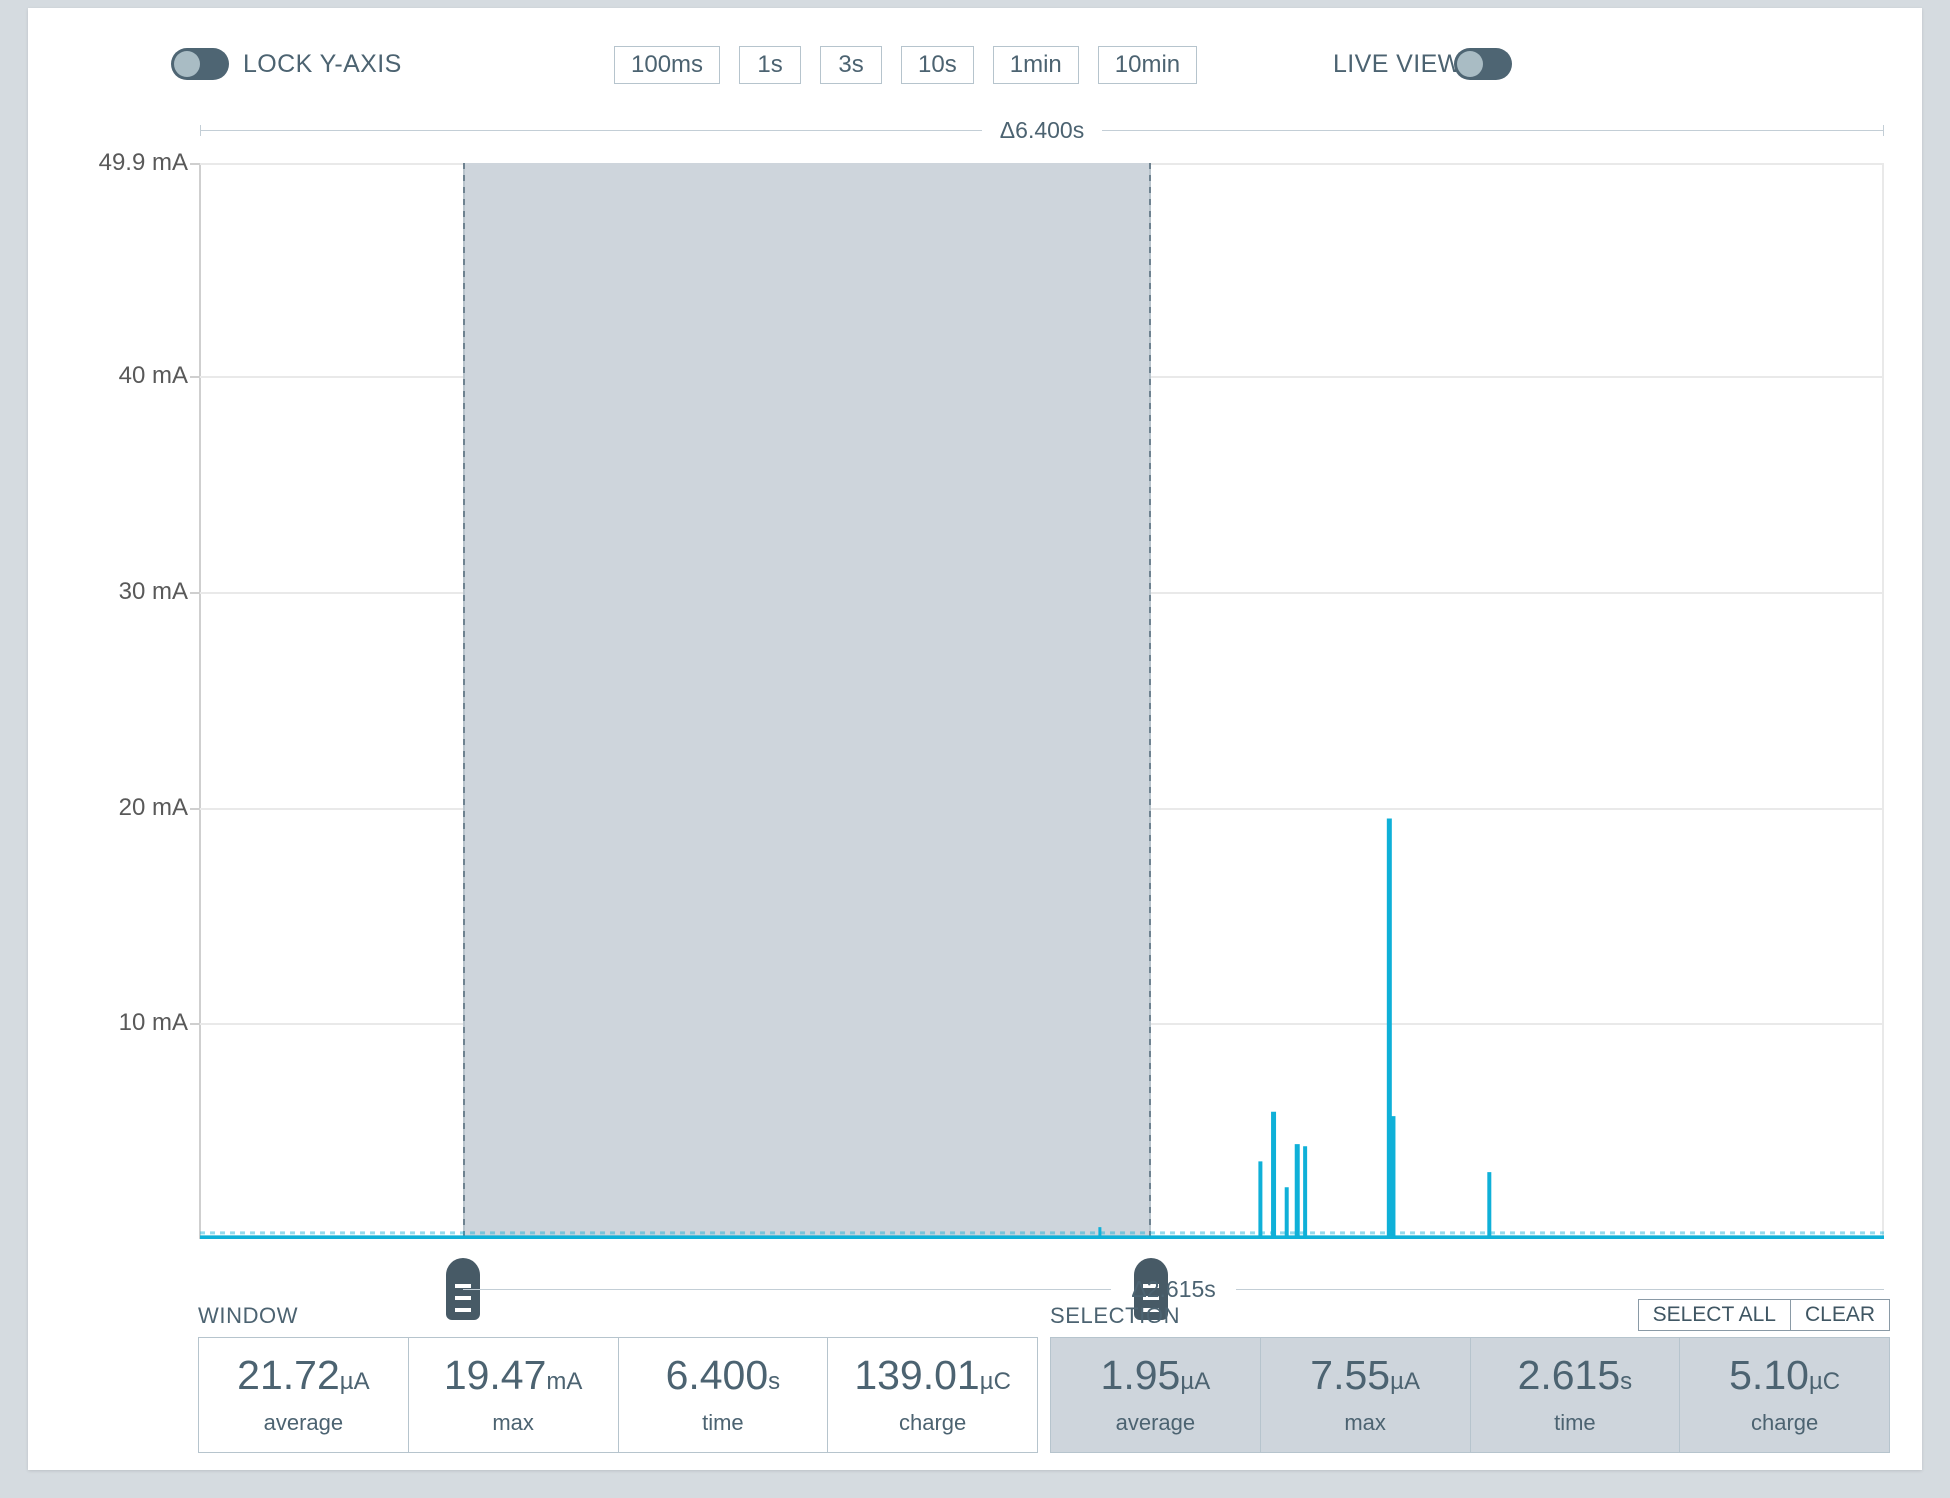  I want to click on y-axis-tick-label: 10 mA, so click(153, 1023).